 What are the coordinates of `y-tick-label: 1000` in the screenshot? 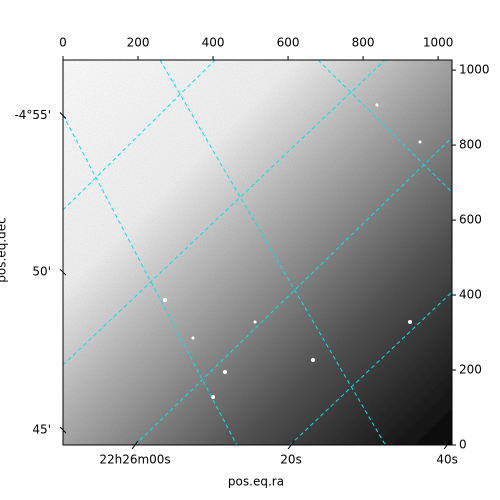 It's located at (474, 70).